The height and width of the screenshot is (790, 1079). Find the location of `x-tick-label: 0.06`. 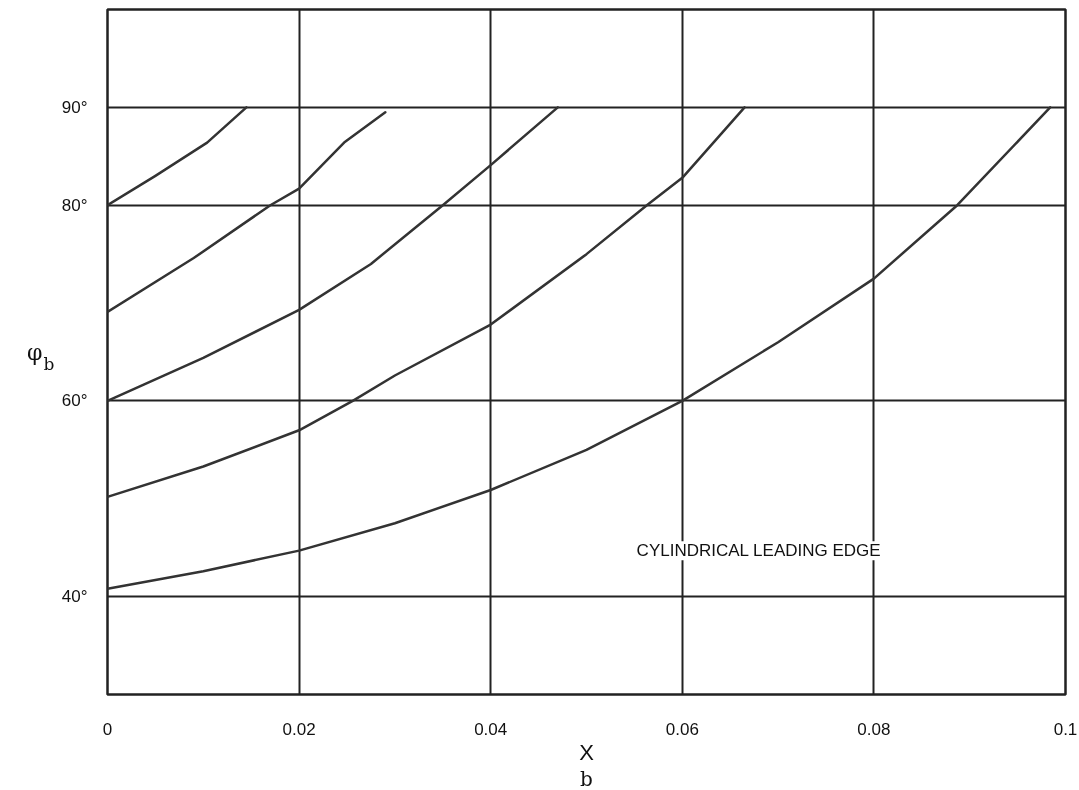

x-tick-label: 0.06 is located at coordinates (682, 729).